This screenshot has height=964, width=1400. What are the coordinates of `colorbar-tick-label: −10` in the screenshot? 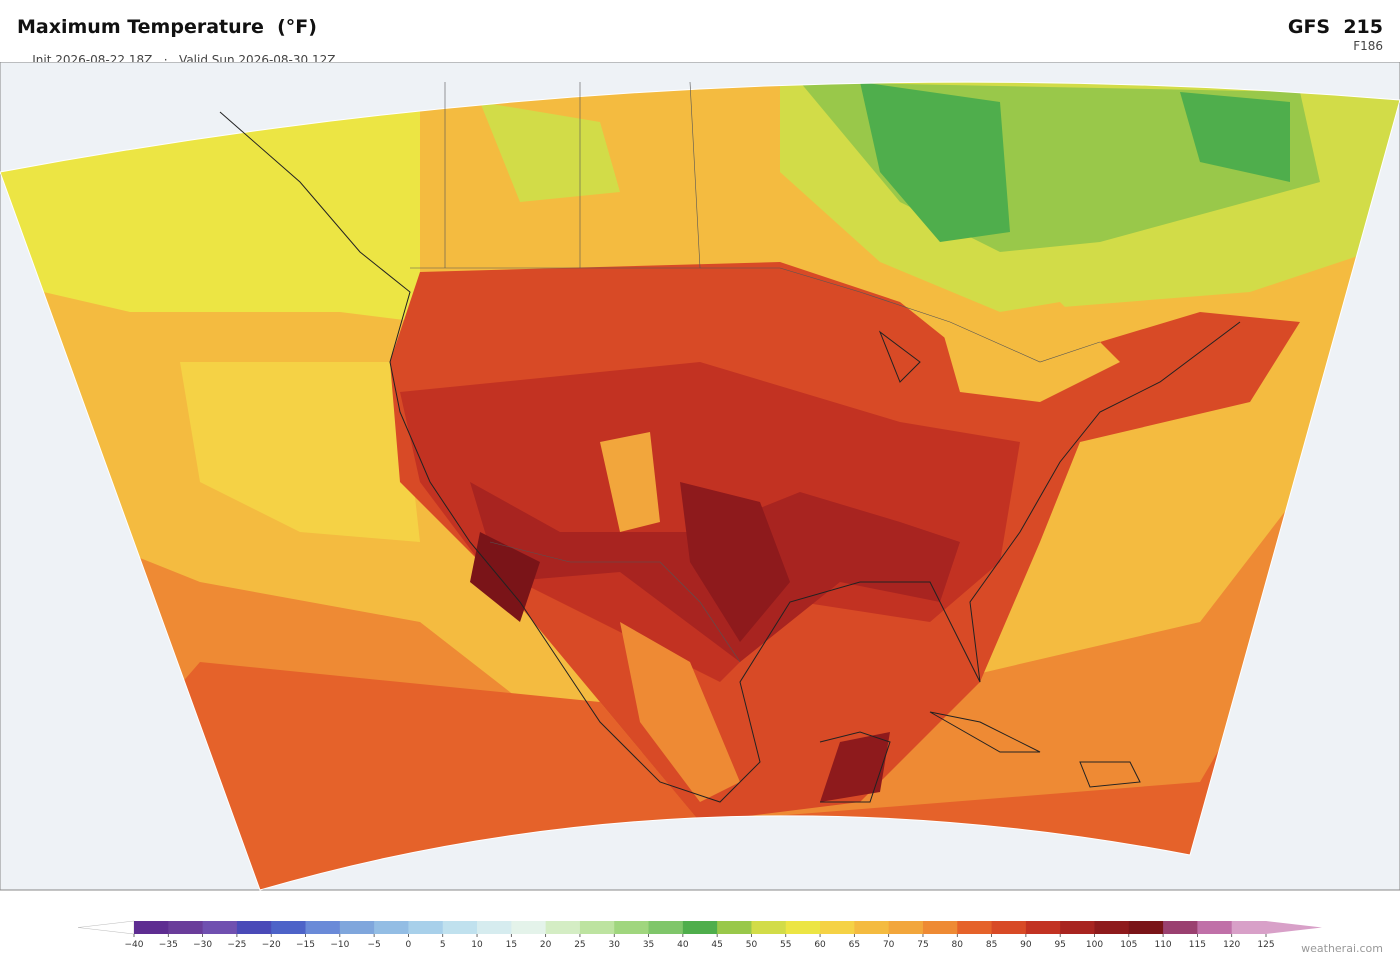 It's located at (339, 945).